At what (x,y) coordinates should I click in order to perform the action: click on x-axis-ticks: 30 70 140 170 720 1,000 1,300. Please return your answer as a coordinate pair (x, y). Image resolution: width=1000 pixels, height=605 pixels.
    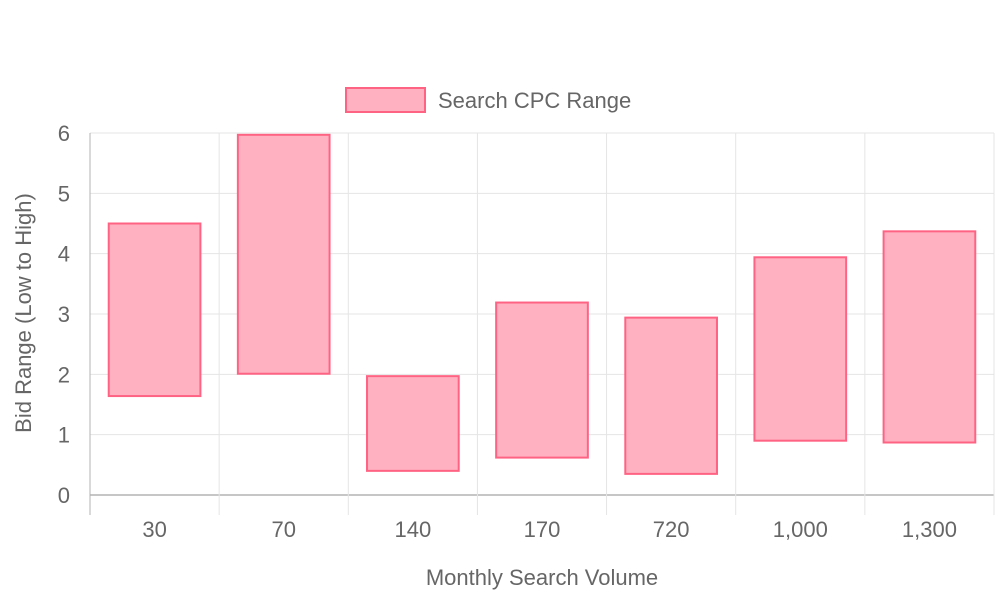
    Looking at the image, I should click on (549, 529).